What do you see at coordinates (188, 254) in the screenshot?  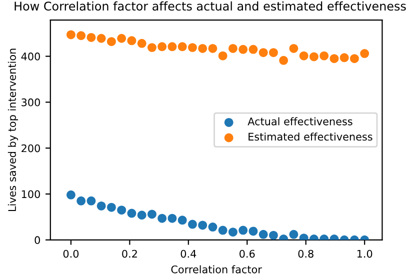 I see `x-tick-label: 0.4` at bounding box center [188, 254].